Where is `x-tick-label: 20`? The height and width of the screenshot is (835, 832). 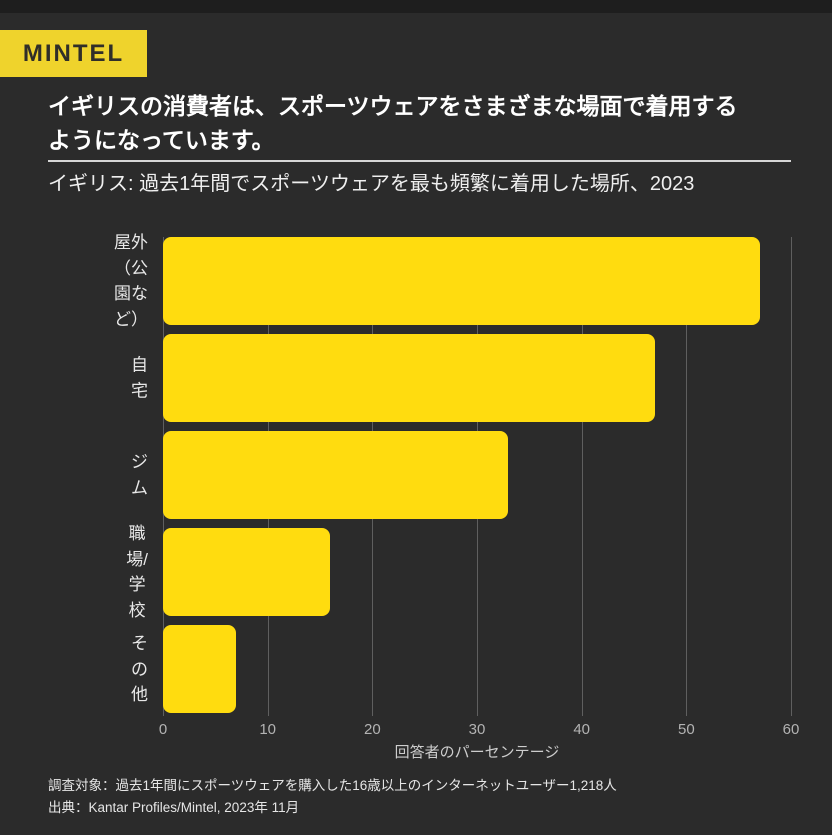
x-tick-label: 20 is located at coordinates (372, 729).